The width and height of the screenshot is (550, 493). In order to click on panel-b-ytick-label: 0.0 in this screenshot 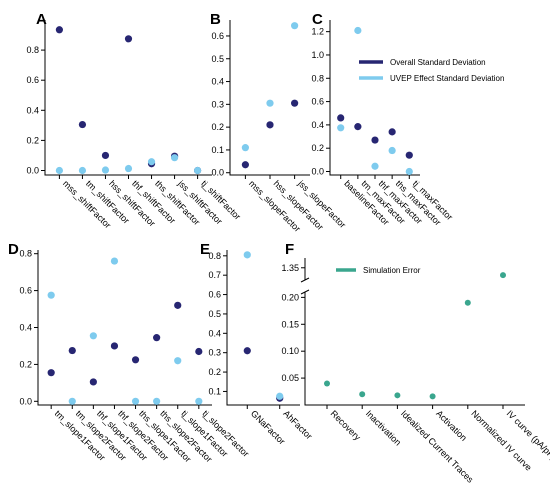, I will do `click(217, 173)`.